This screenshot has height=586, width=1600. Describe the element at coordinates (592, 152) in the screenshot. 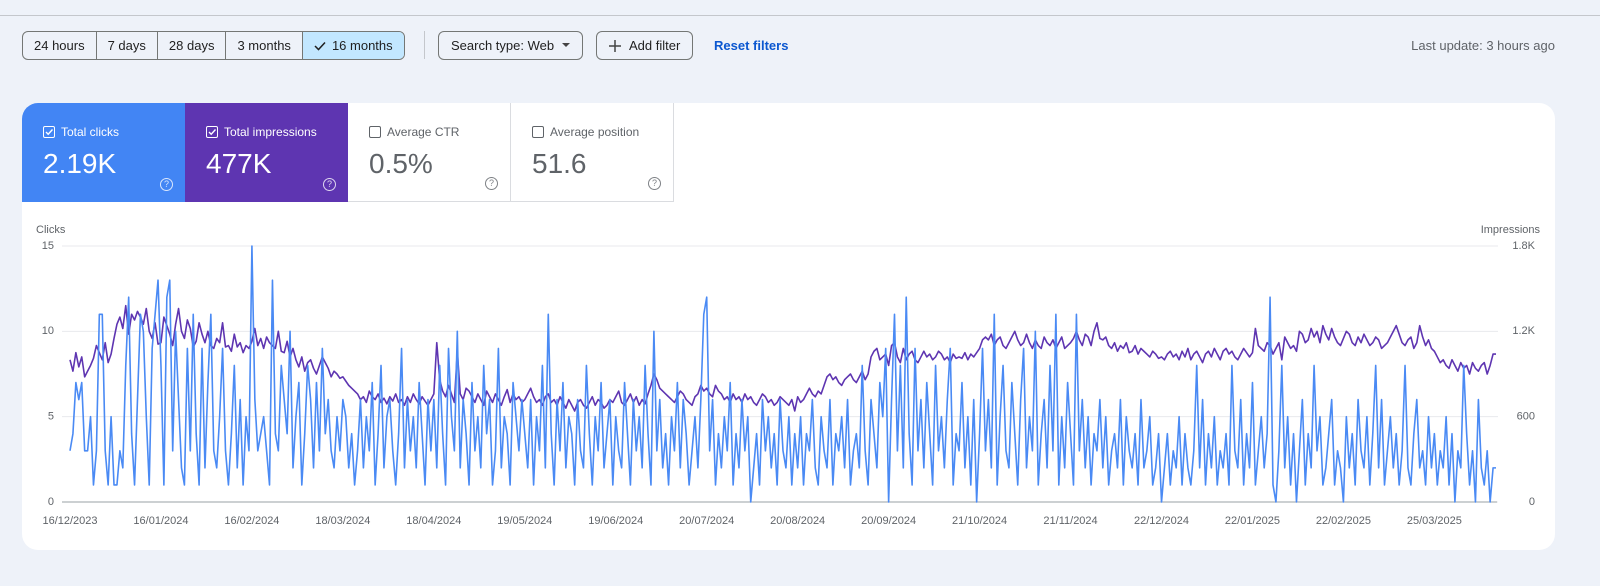

I see `metric-tile: Average position 51.6 ?` at that location.